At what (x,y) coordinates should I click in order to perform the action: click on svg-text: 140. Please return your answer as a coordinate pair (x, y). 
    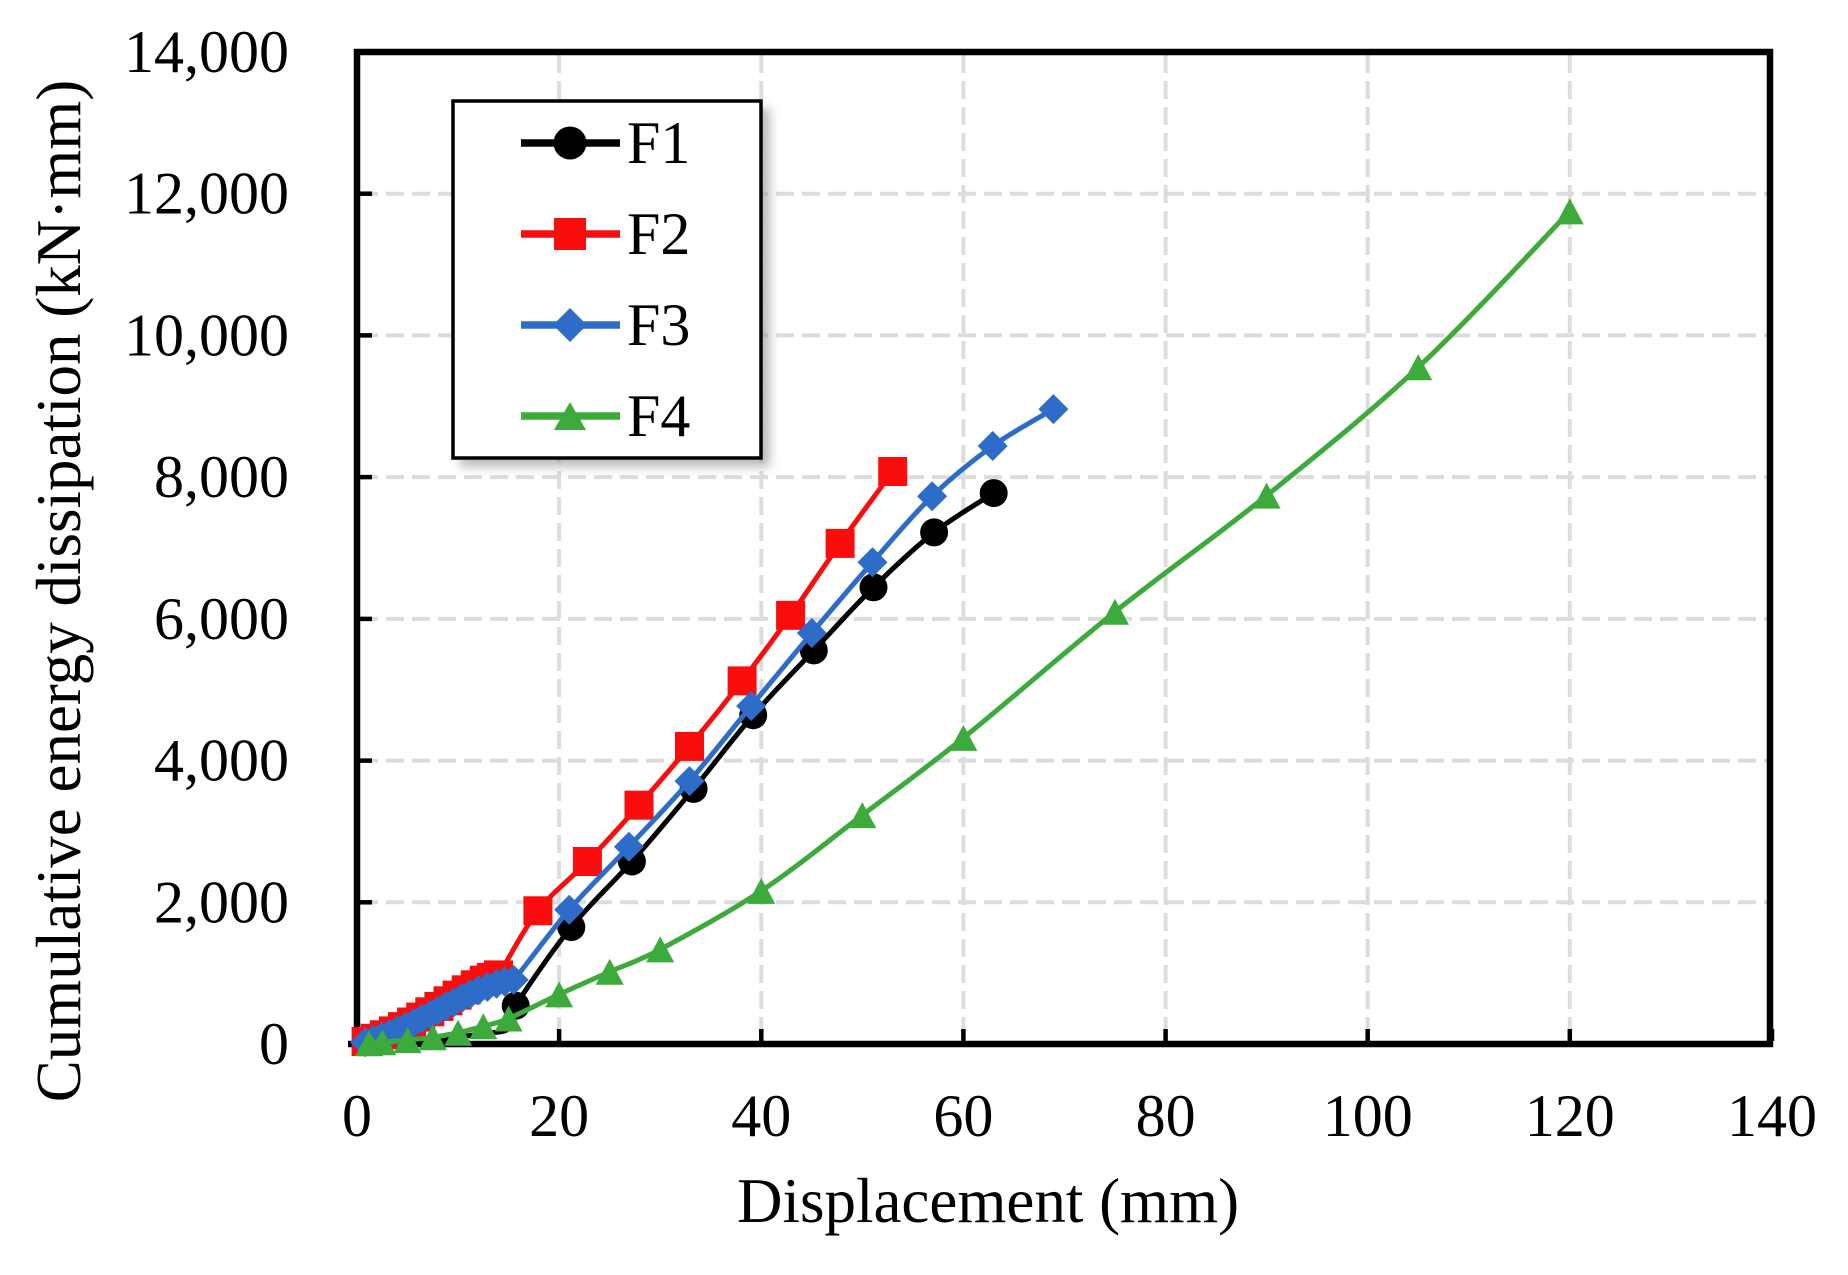
    Looking at the image, I should click on (1772, 1116).